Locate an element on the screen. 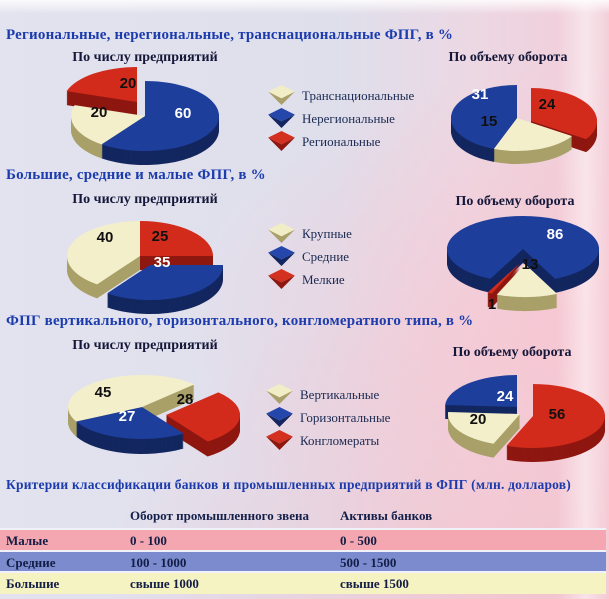 The image size is (609, 599). legend-item: Горизонтальные is located at coordinates (328, 417).